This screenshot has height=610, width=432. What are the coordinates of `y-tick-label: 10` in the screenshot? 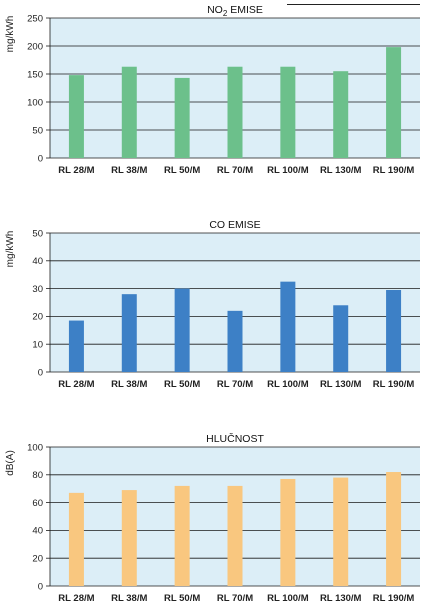 It's located at (37, 345).